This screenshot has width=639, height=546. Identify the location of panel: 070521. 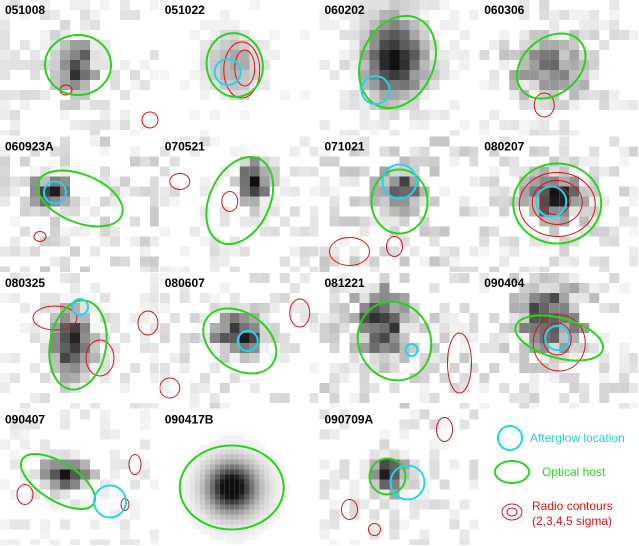
(239, 204).